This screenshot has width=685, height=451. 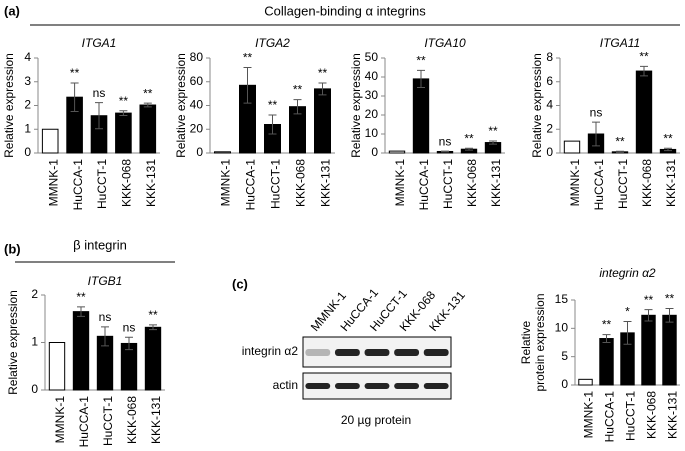 I want to click on y-tick-label: 50, so click(x=372, y=57).